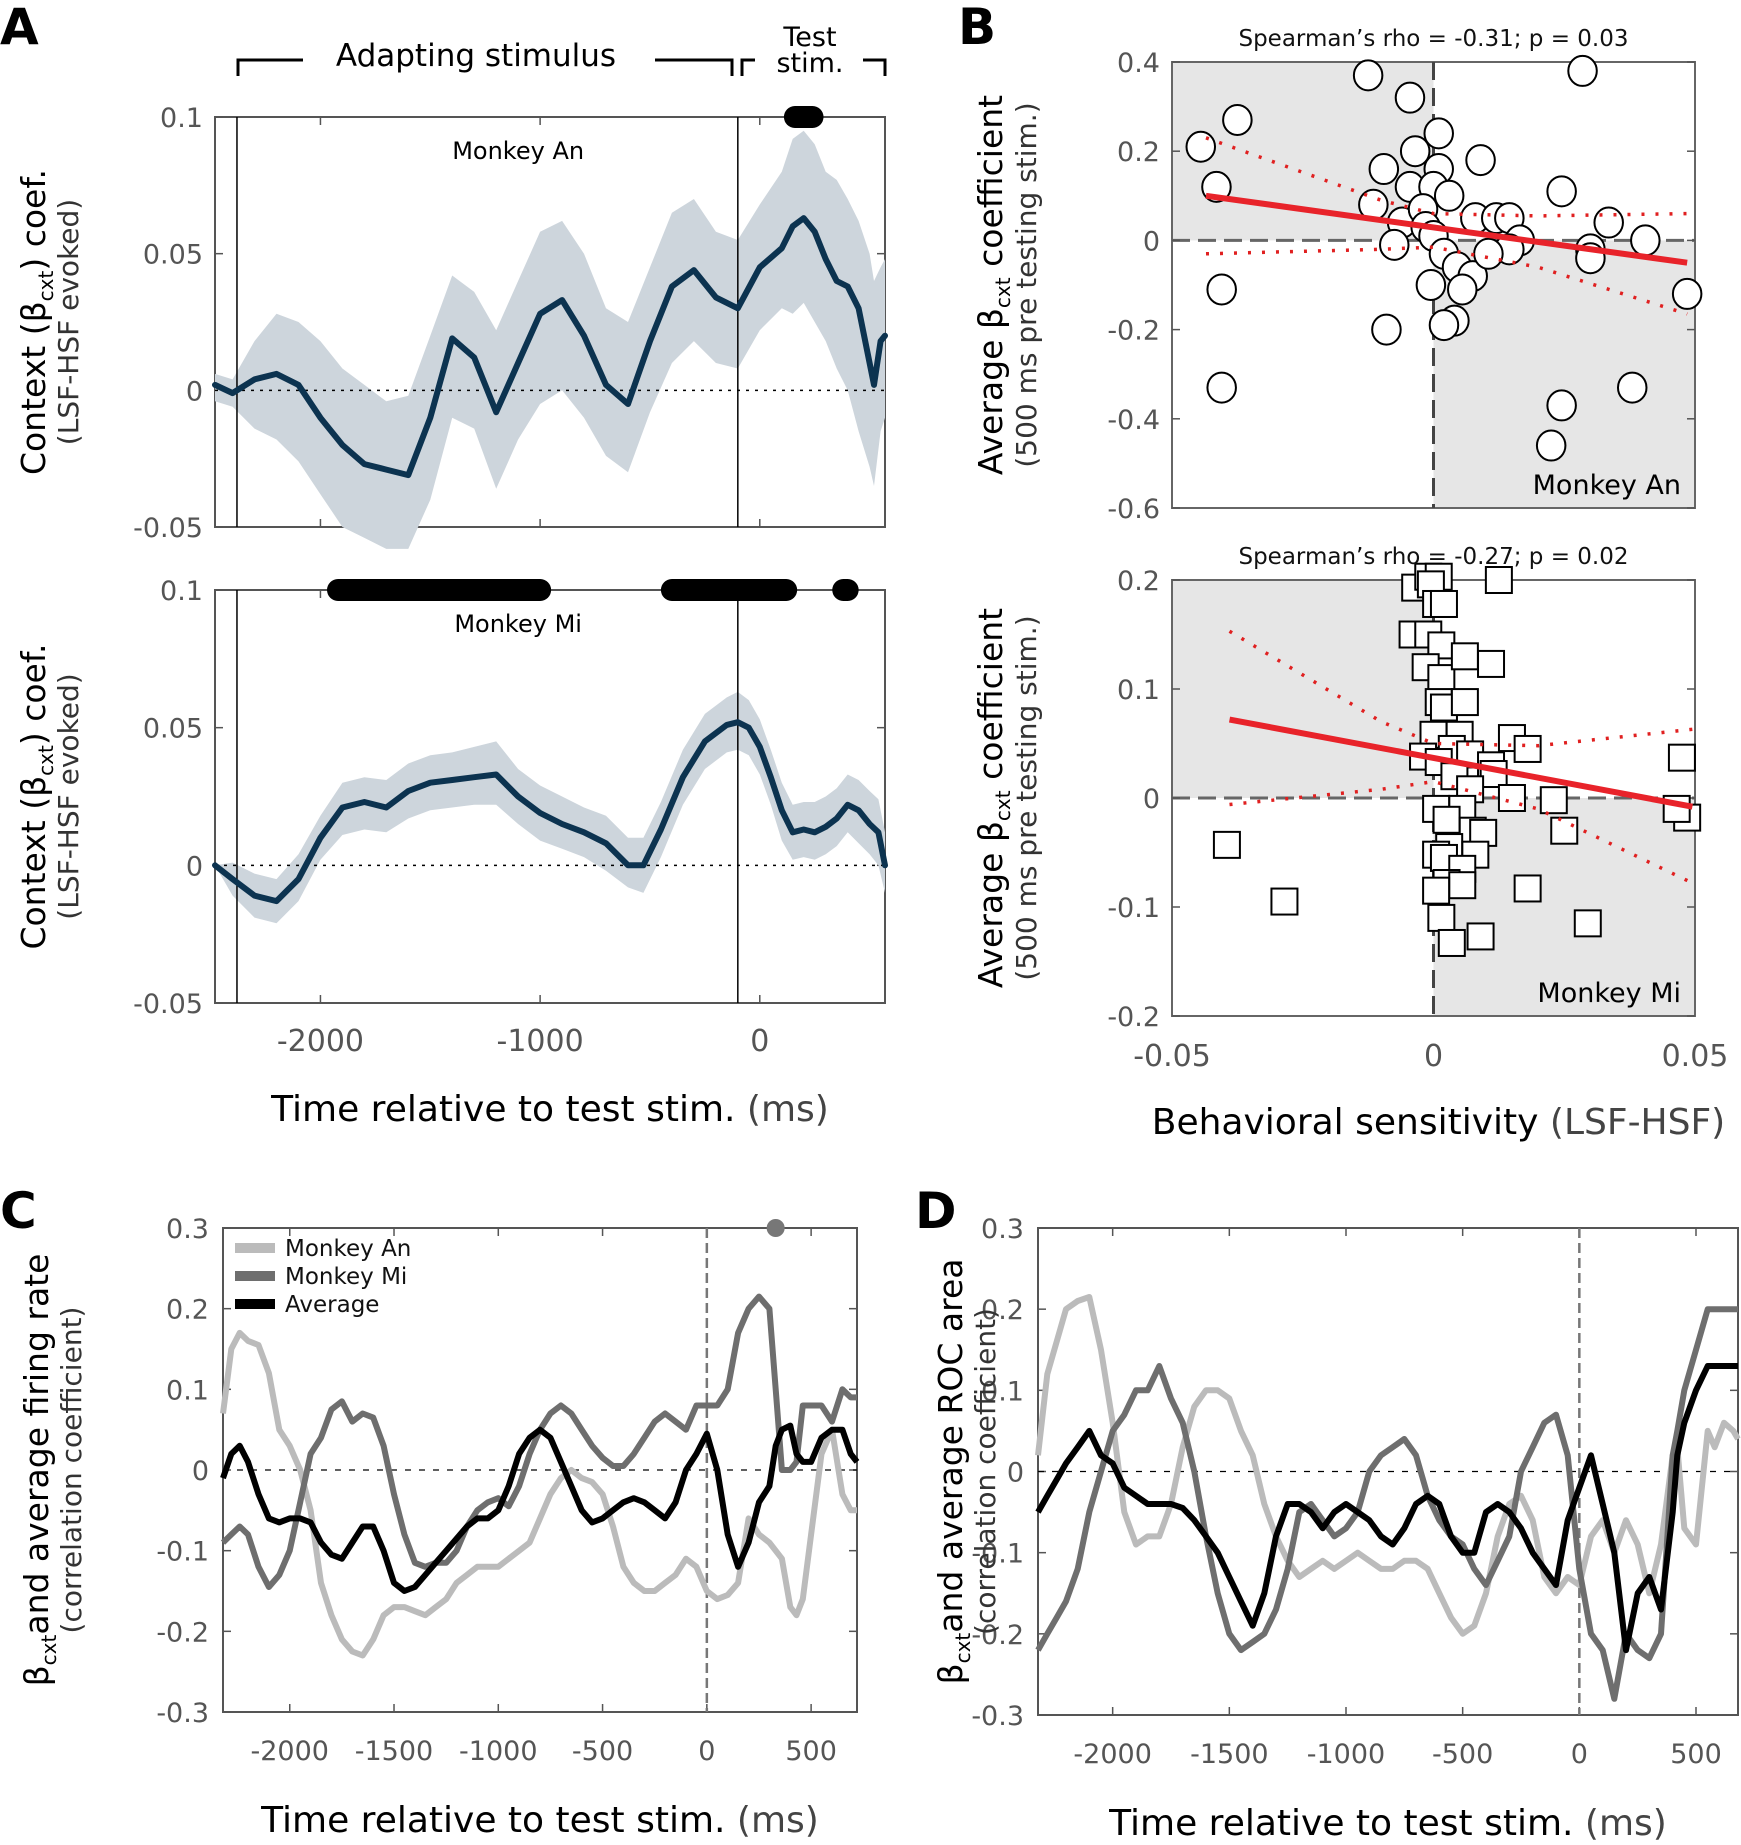 This screenshot has width=1741, height=1845. I want to click on x-tick-label: -500, so click(1462, 1754).